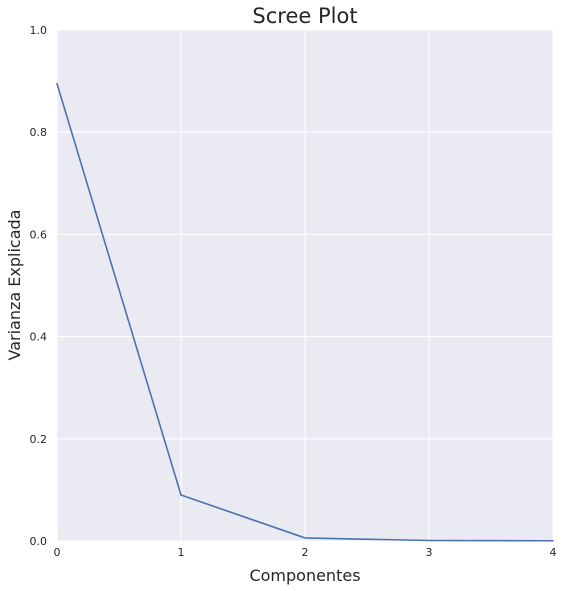 Image resolution: width=564 pixels, height=591 pixels. Describe the element at coordinates (429, 552) in the screenshot. I see `x-tick-label: 3` at that location.